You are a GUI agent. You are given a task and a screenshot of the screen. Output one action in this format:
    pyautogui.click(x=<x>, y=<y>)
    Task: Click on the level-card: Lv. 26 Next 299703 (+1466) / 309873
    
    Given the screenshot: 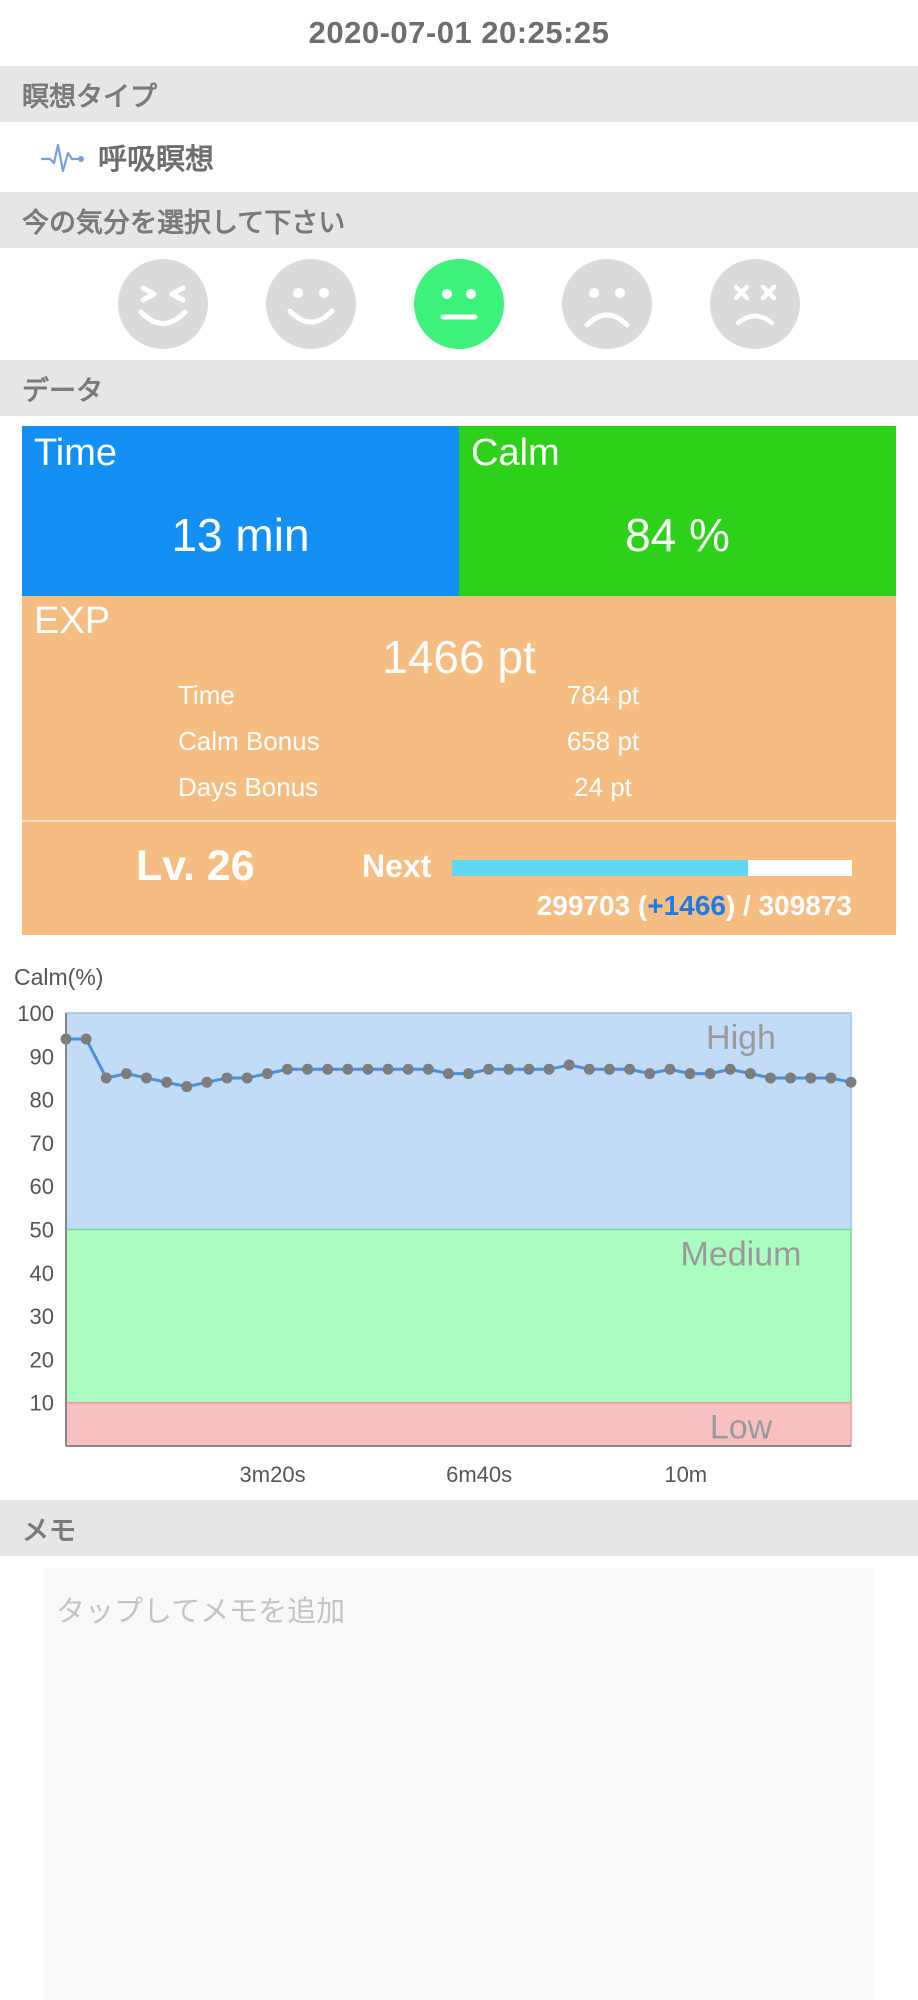 What is the action you would take?
    pyautogui.click(x=459, y=878)
    